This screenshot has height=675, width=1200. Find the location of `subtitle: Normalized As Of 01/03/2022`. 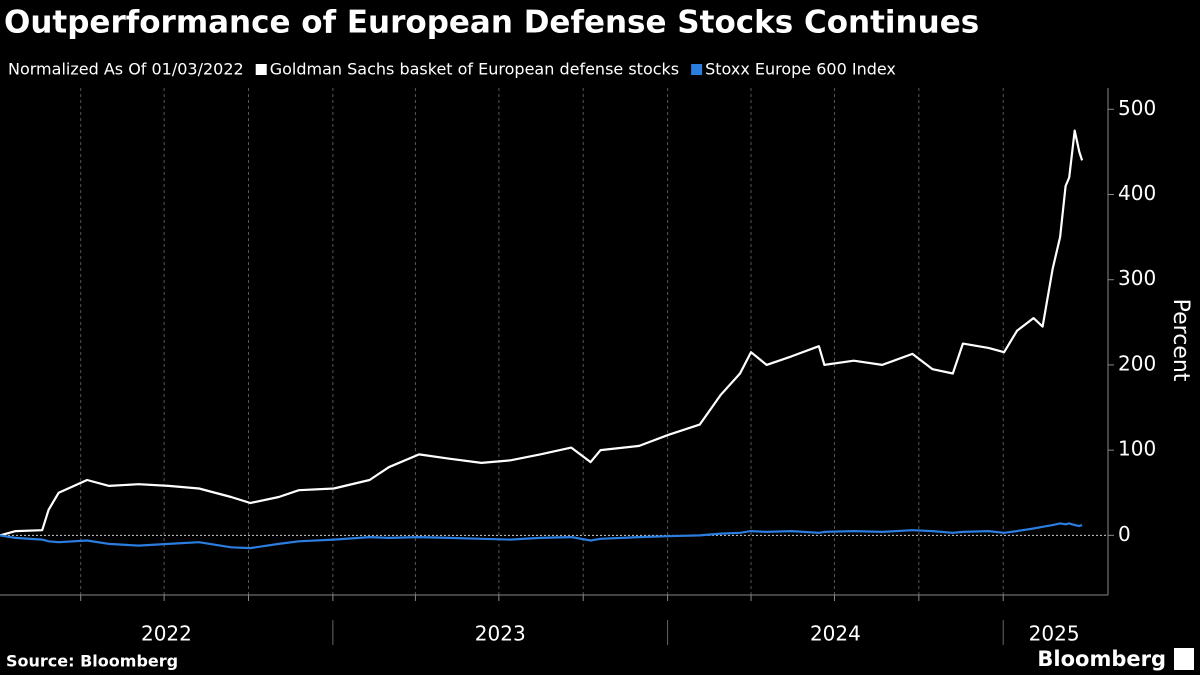

subtitle: Normalized As Of 01/03/2022 is located at coordinates (126, 69).